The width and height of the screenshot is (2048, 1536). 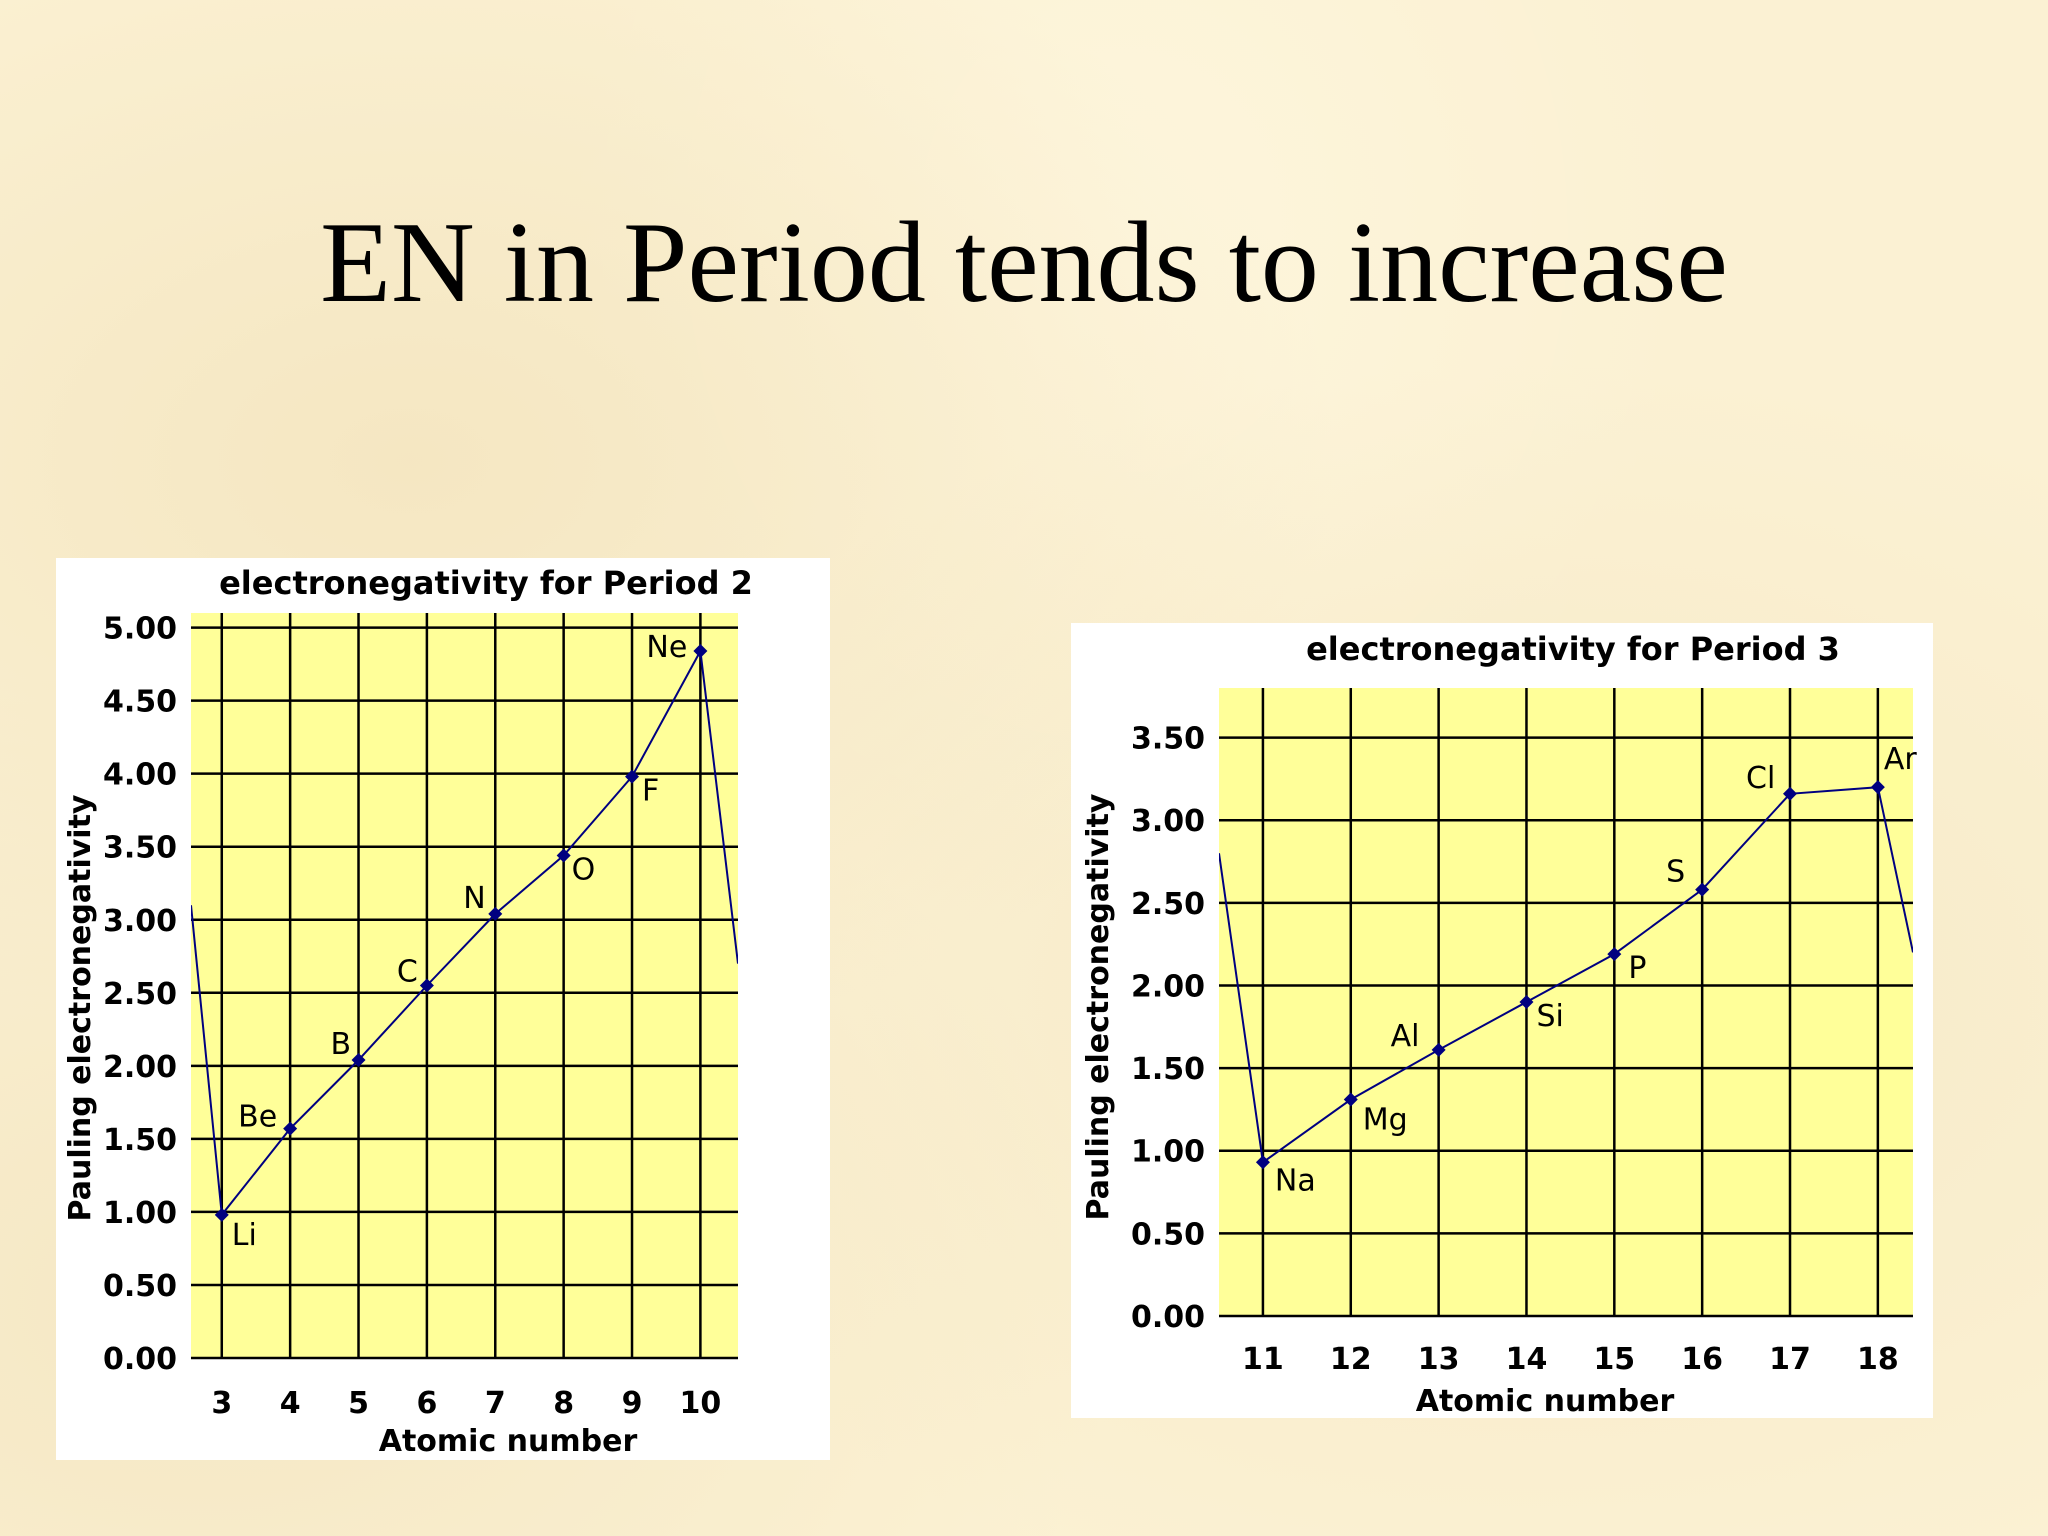 What do you see at coordinates (563, 855) in the screenshot?
I see `data-point-o` at bounding box center [563, 855].